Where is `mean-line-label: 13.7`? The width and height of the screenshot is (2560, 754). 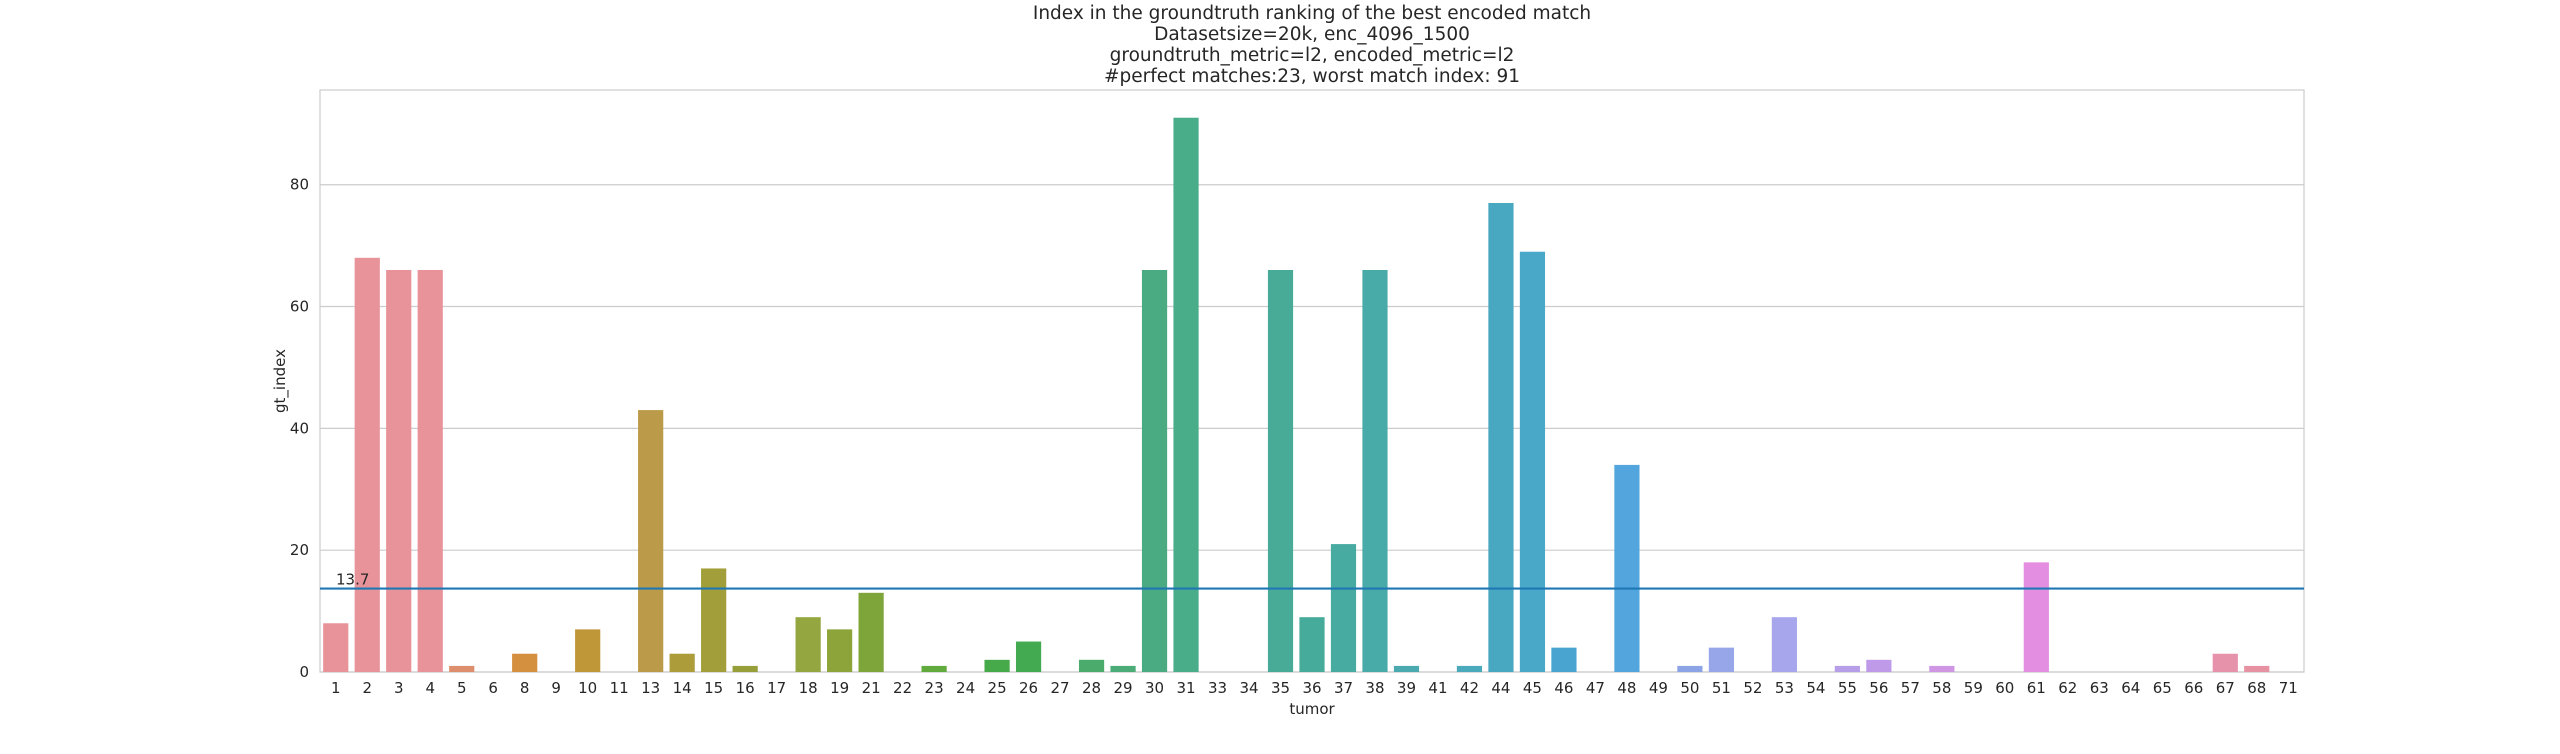
mean-line-label: 13.7 is located at coordinates (352, 580).